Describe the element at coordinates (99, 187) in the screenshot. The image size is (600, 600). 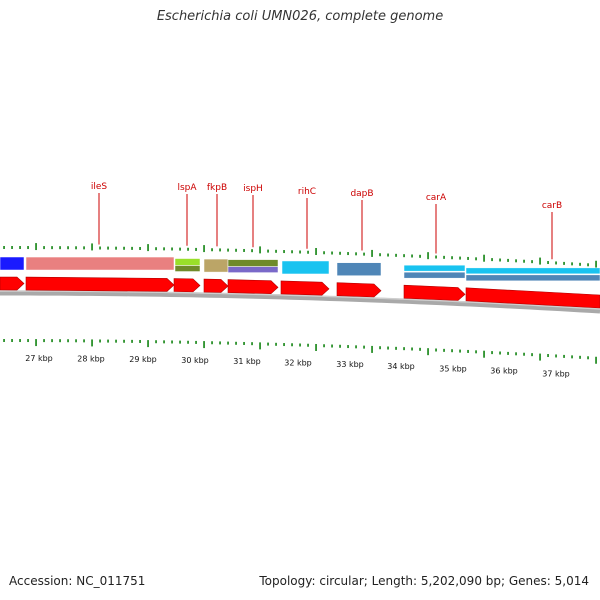
I see `gene-label: ileS` at that location.